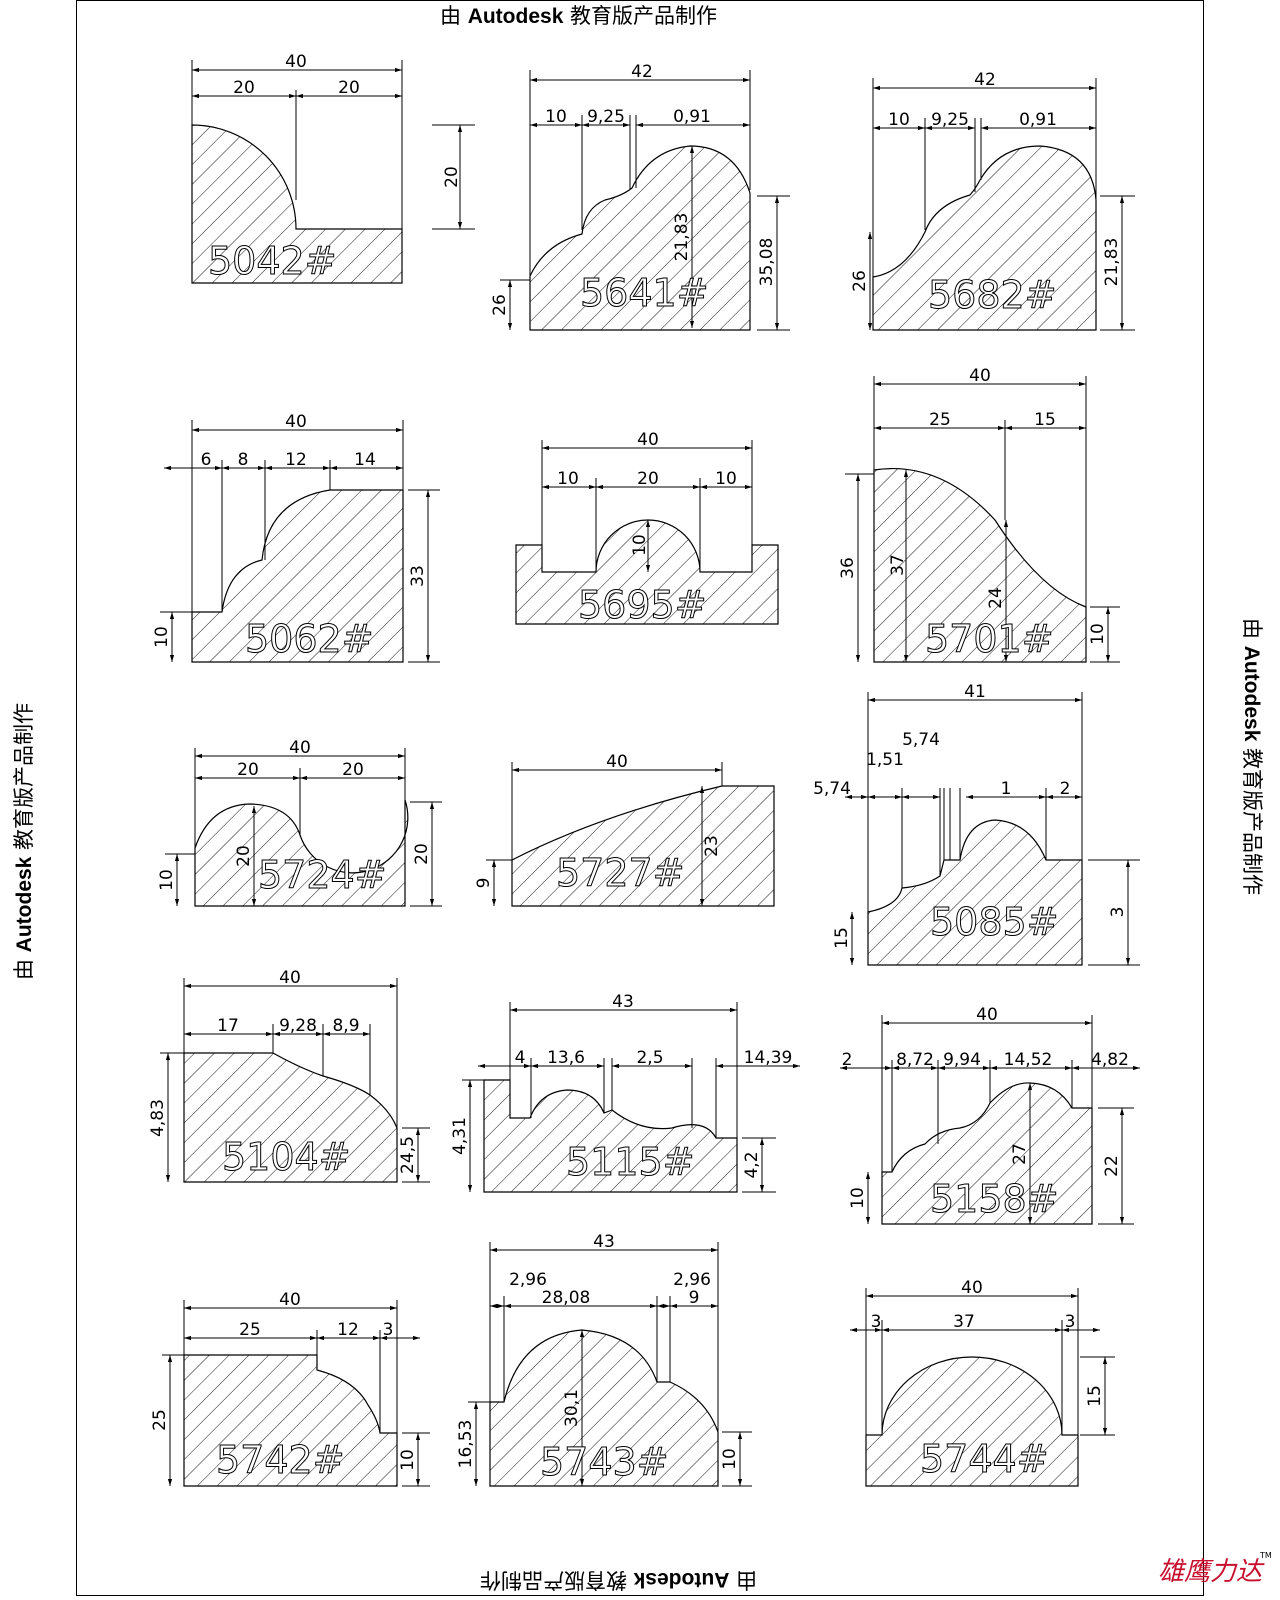  What do you see at coordinates (640, 196) in the screenshot?
I see `profile-5641: 42 10 9,25 0,91 21,83 35,08 26 5641#` at bounding box center [640, 196].